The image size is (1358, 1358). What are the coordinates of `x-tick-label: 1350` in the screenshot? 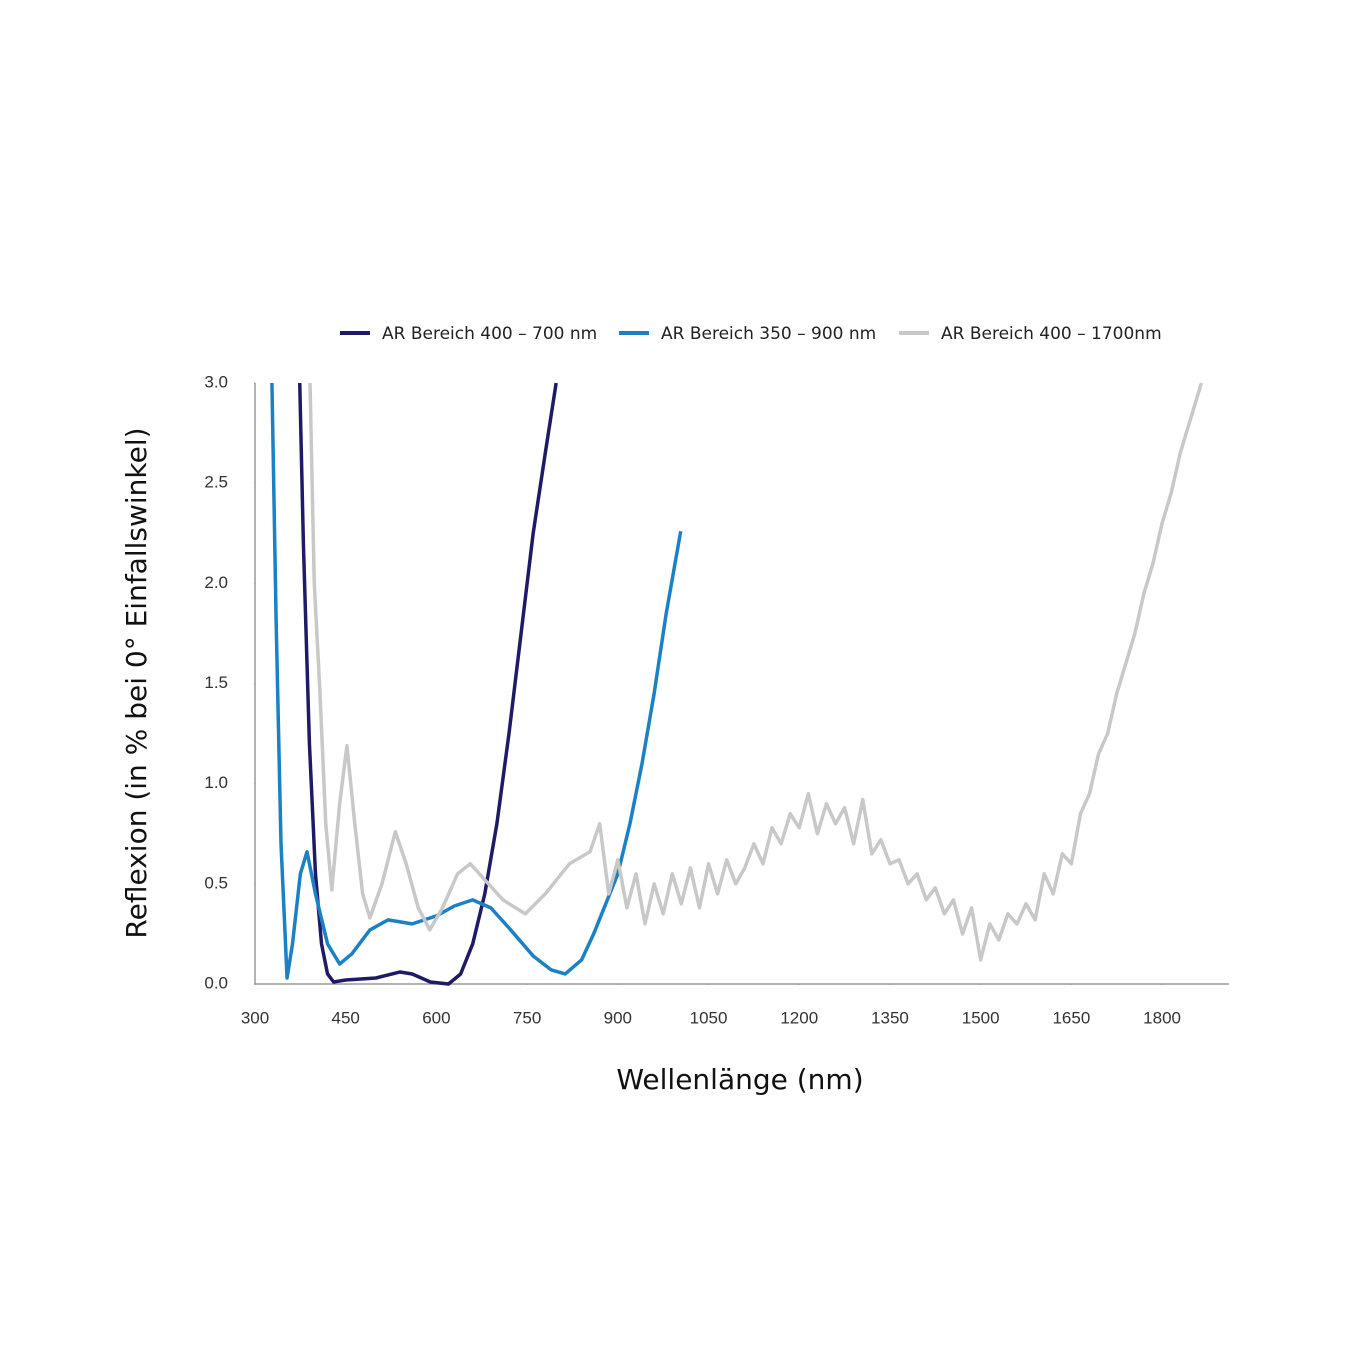 It's located at (890, 1017).